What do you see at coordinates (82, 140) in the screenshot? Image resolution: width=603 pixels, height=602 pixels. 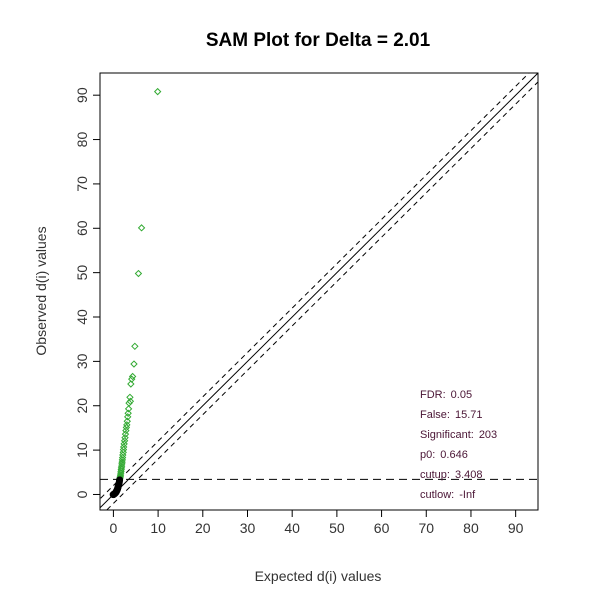 I see `y-tick-label: 80` at bounding box center [82, 140].